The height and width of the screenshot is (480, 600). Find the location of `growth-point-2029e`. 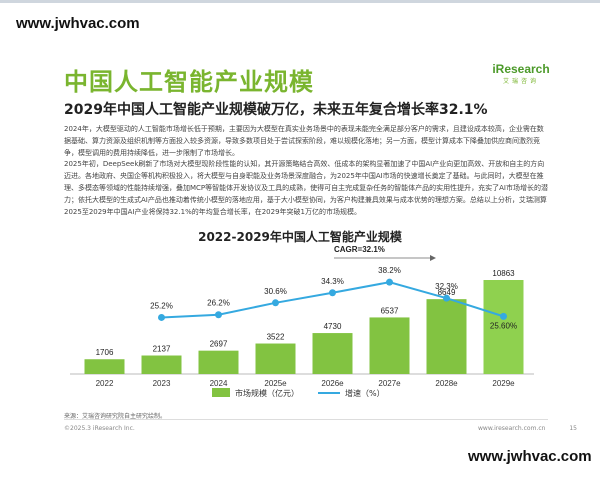

growth-point-2029e is located at coordinates (503, 316).